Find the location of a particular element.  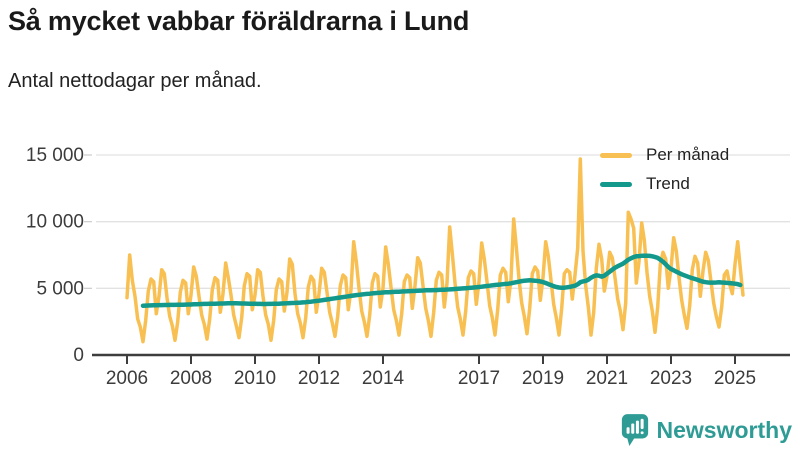

y-tick-label-0: 0 is located at coordinates (78, 355).